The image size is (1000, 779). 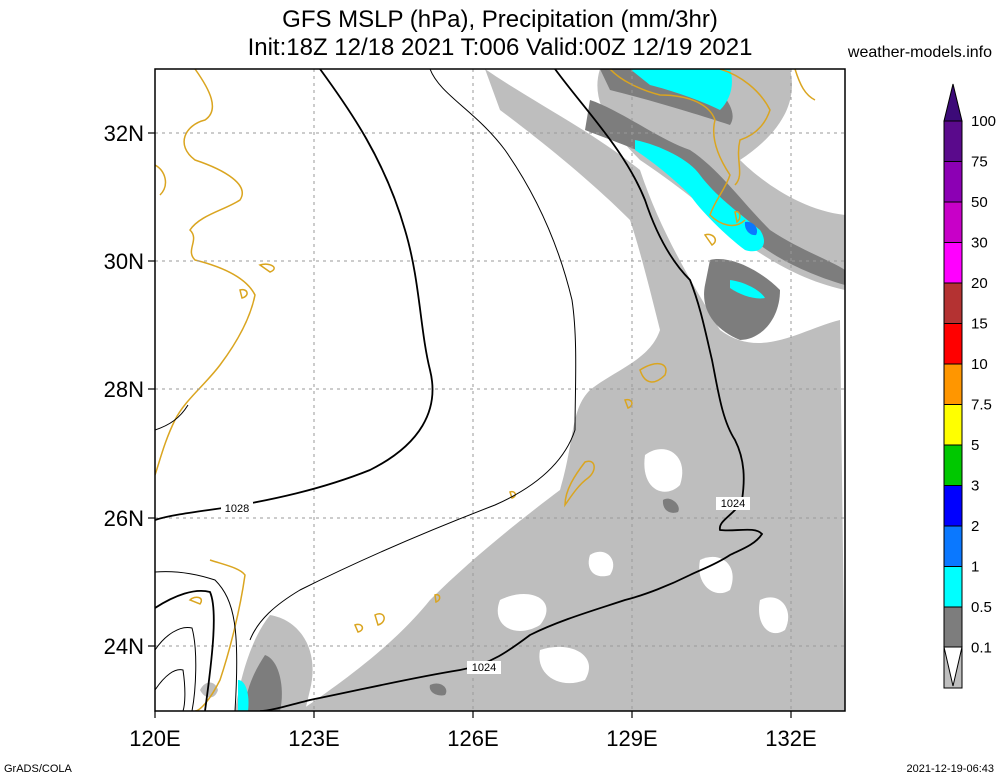 What do you see at coordinates (485, 585) in the screenshot?
I see `isobar-labels: 1028 1024 1024` at bounding box center [485, 585].